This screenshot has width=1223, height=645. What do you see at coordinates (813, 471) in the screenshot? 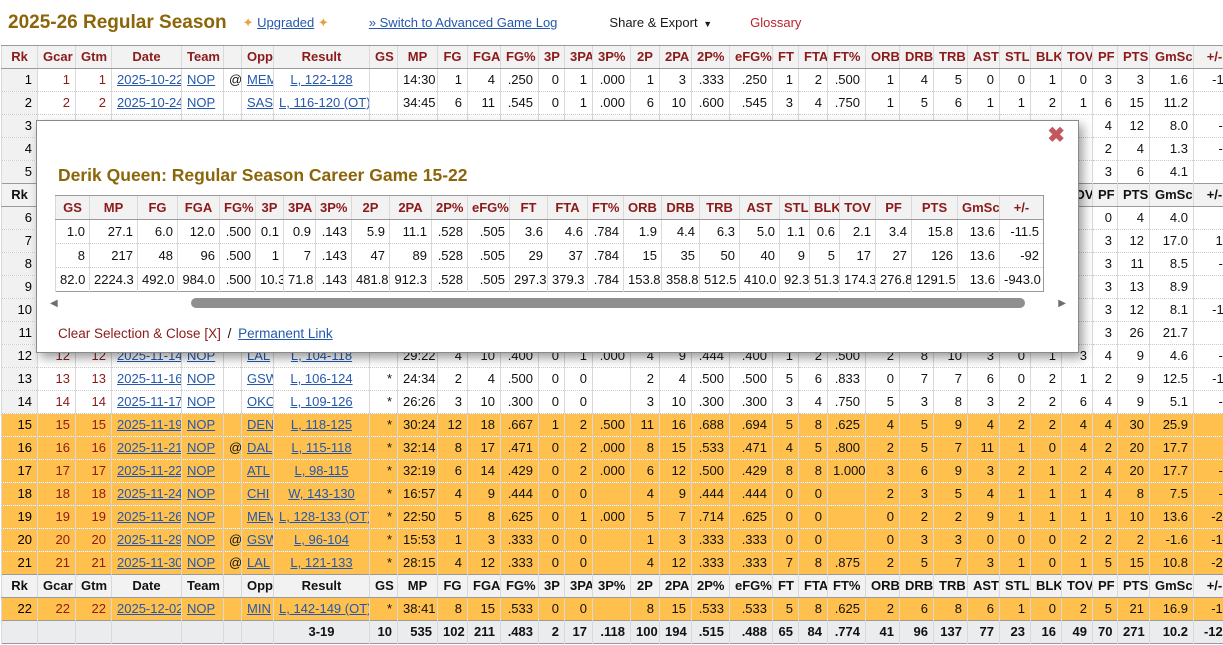
I see `cell: 8` at bounding box center [813, 471].